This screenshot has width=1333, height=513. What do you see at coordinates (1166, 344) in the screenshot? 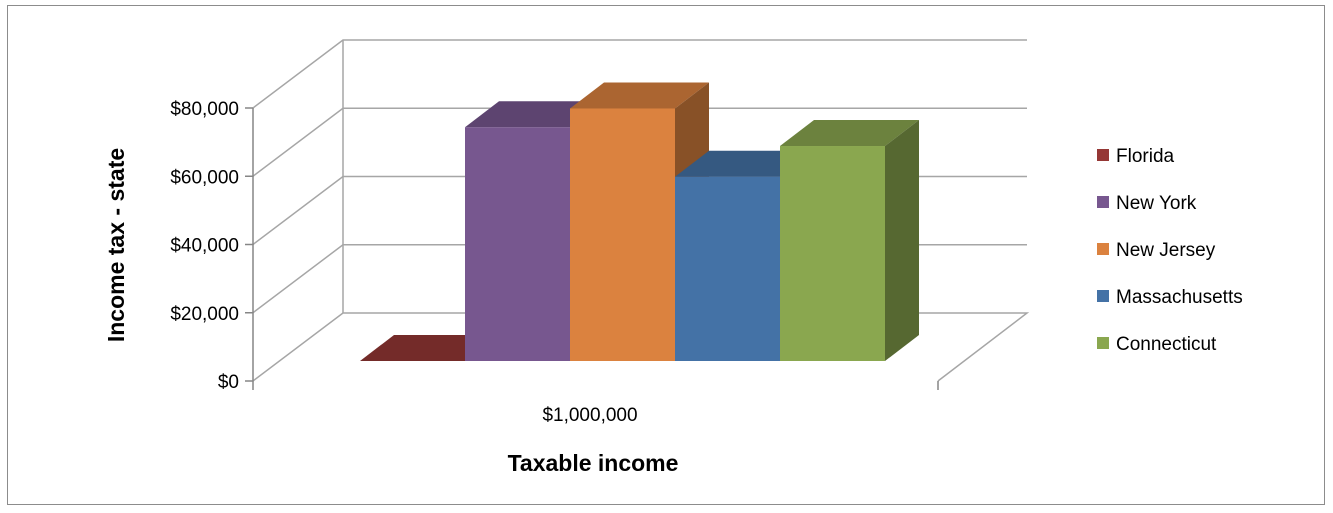
I see `legend-label: Connecticut` at bounding box center [1166, 344].